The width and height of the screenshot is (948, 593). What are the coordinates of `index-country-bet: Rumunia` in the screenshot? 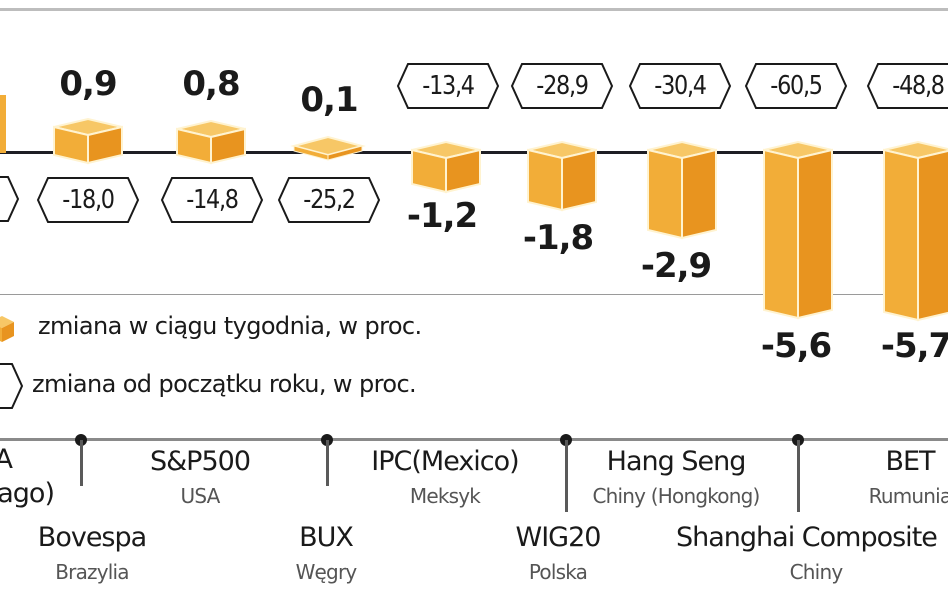 It's located at (908, 496).